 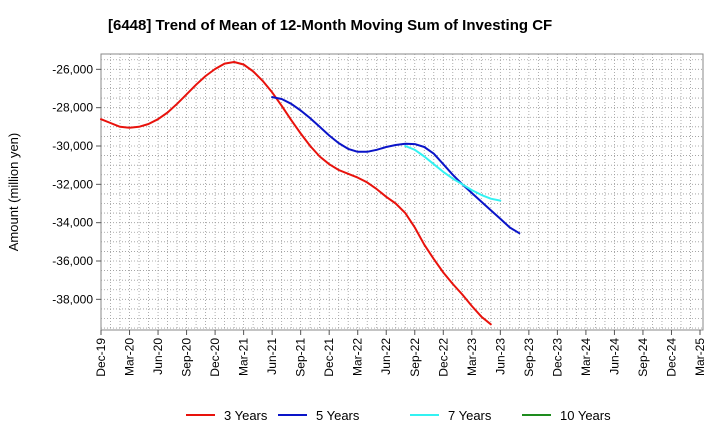 I want to click on legend-label: 3 Years, so click(x=246, y=415).